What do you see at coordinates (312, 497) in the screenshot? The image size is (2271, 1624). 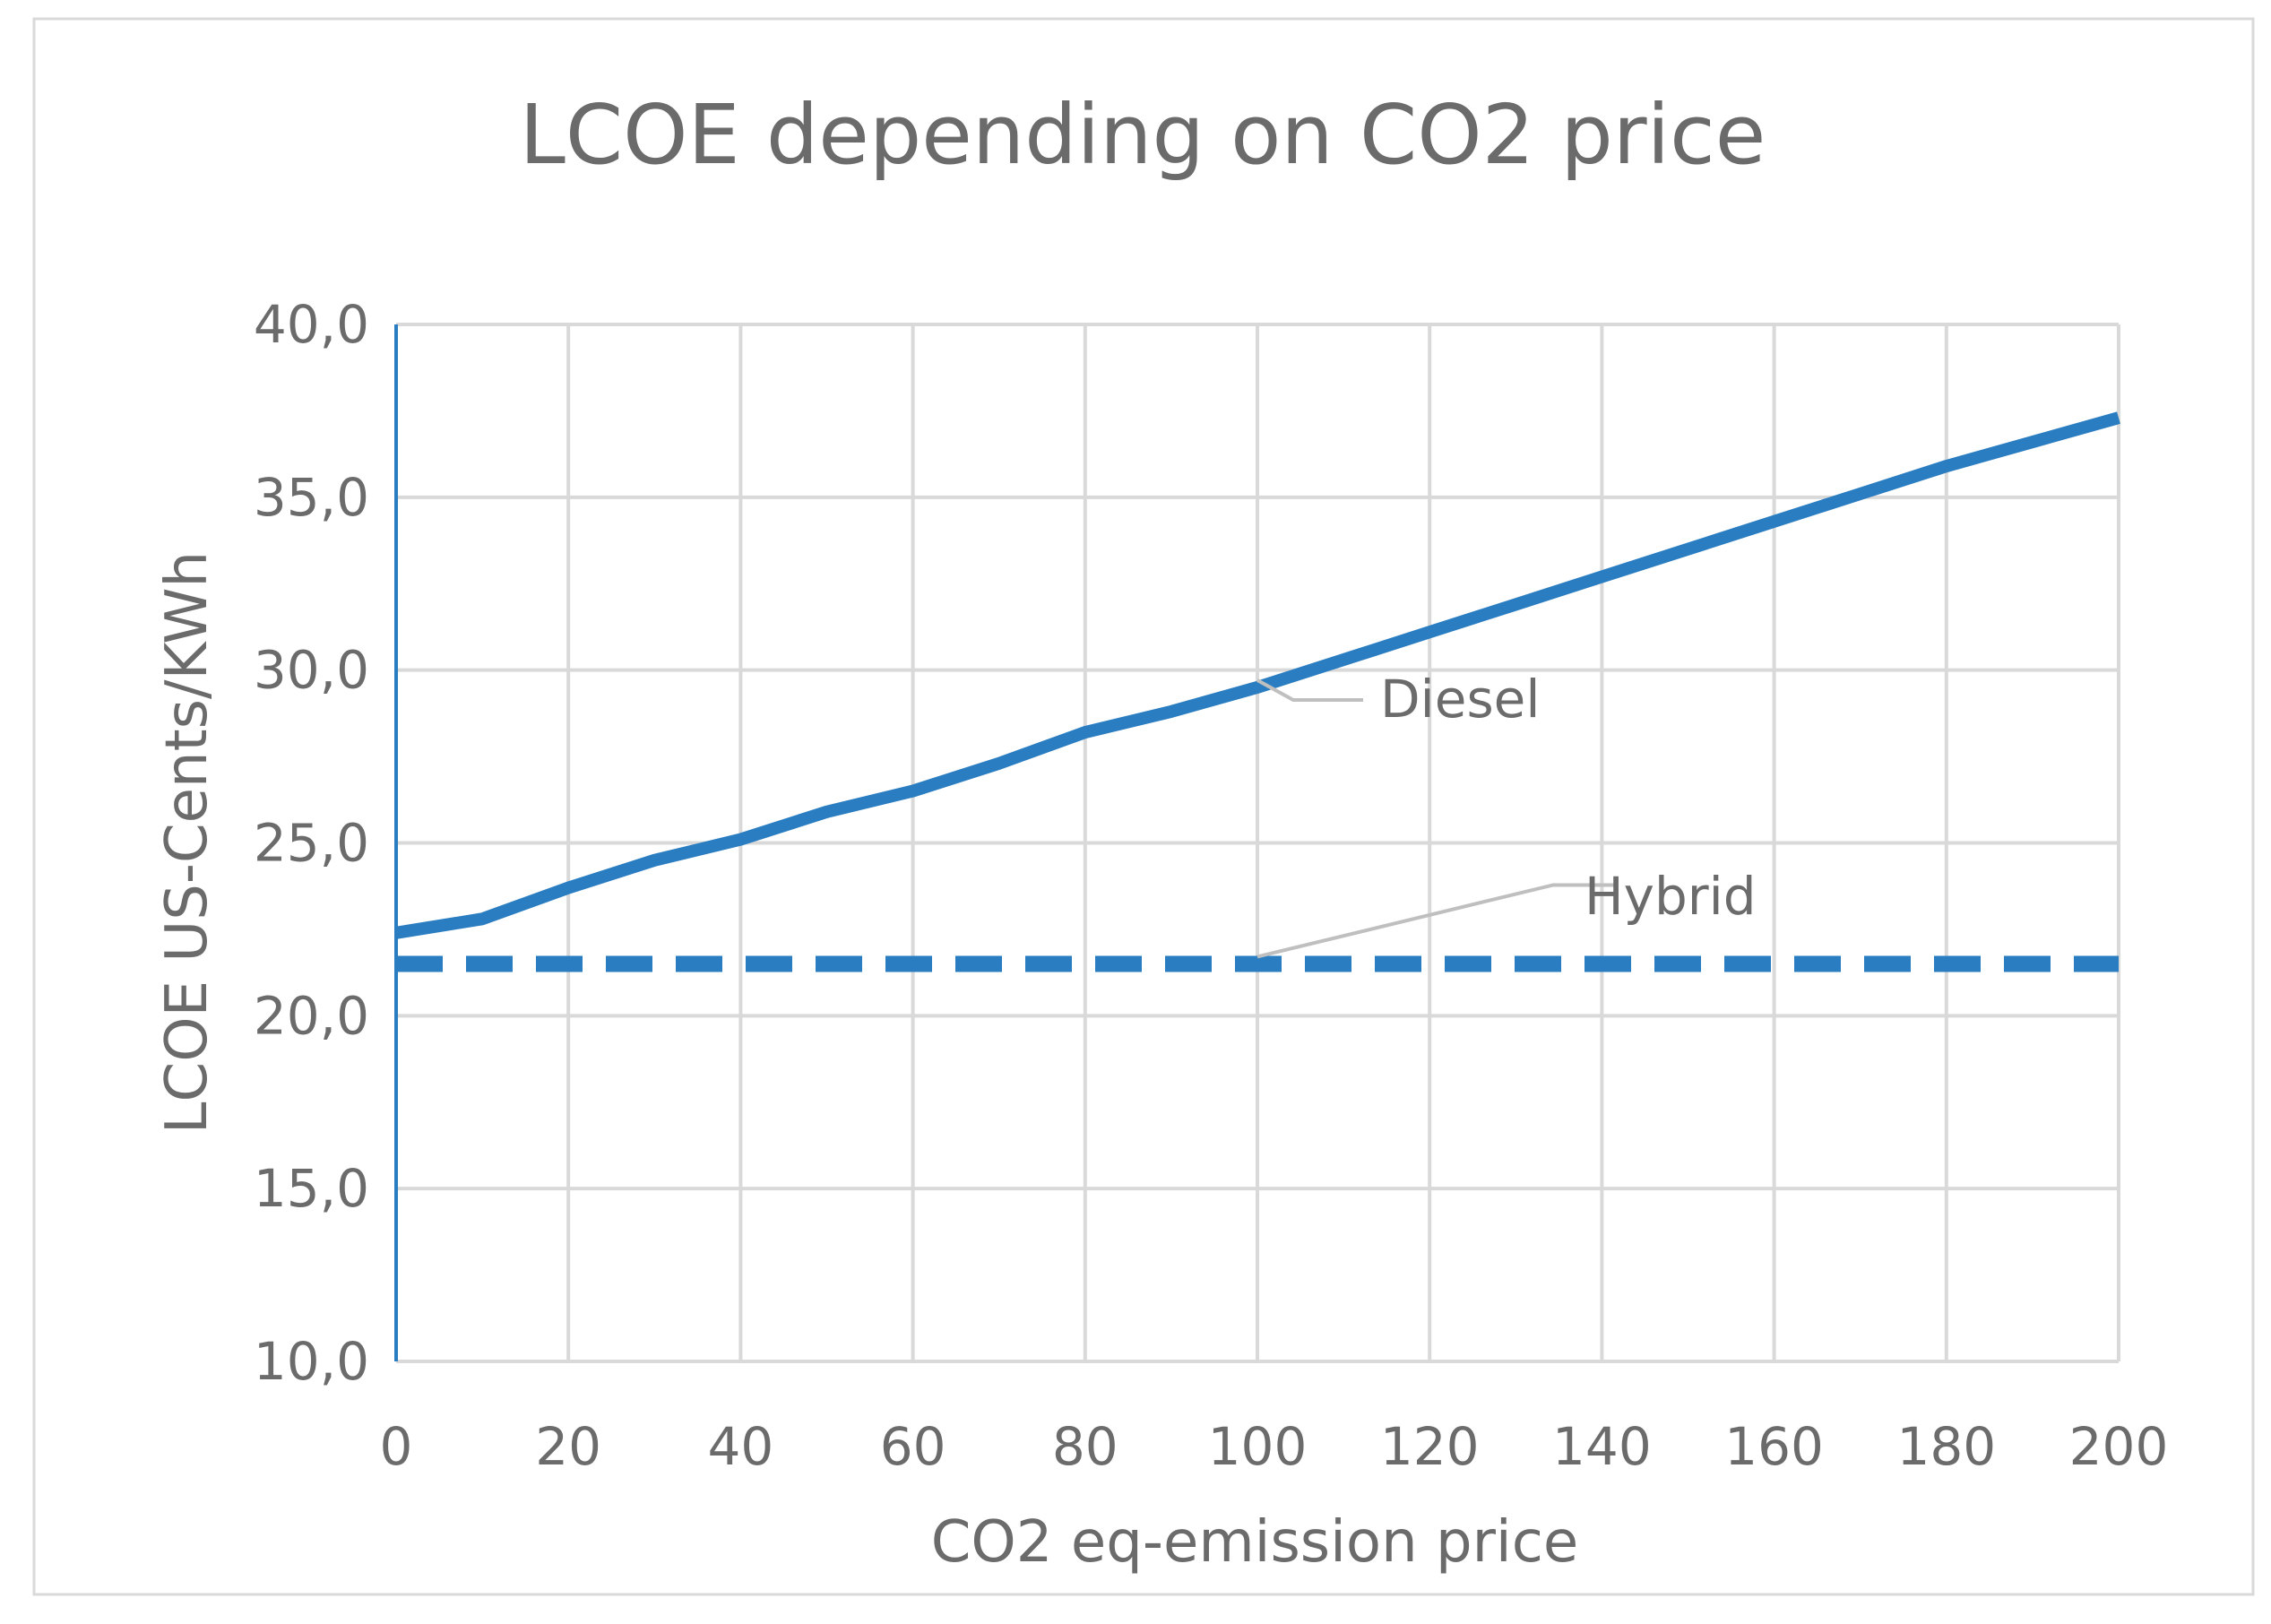 I see `y-tick-label: 35,0` at bounding box center [312, 497].